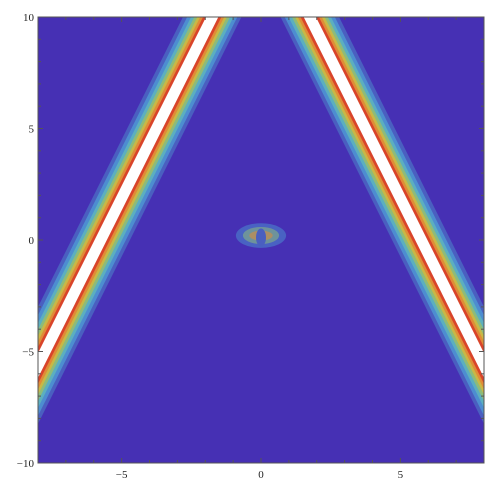  What do you see at coordinates (32, 130) in the screenshot?
I see `y-tick-label: 5` at bounding box center [32, 130].